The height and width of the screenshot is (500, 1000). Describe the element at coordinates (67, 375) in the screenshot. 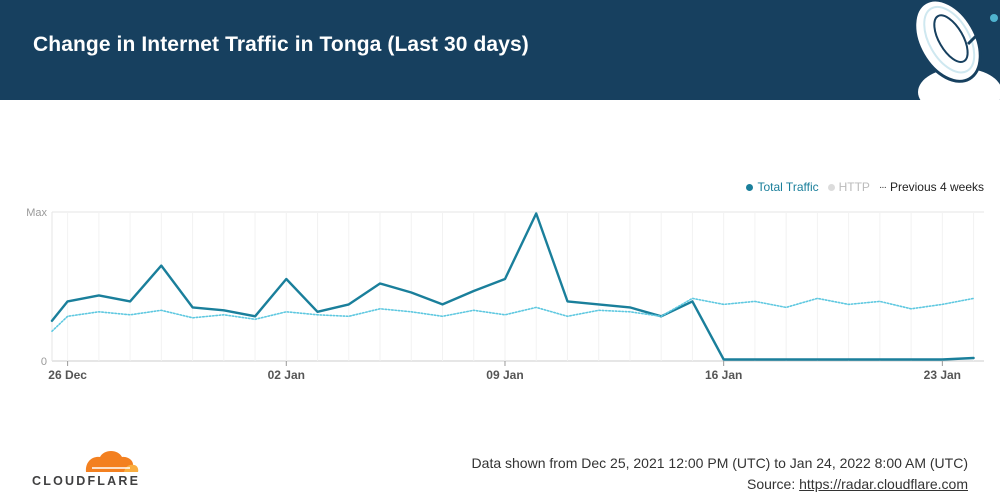

I see `x-tick-label: 26 Dec` at that location.